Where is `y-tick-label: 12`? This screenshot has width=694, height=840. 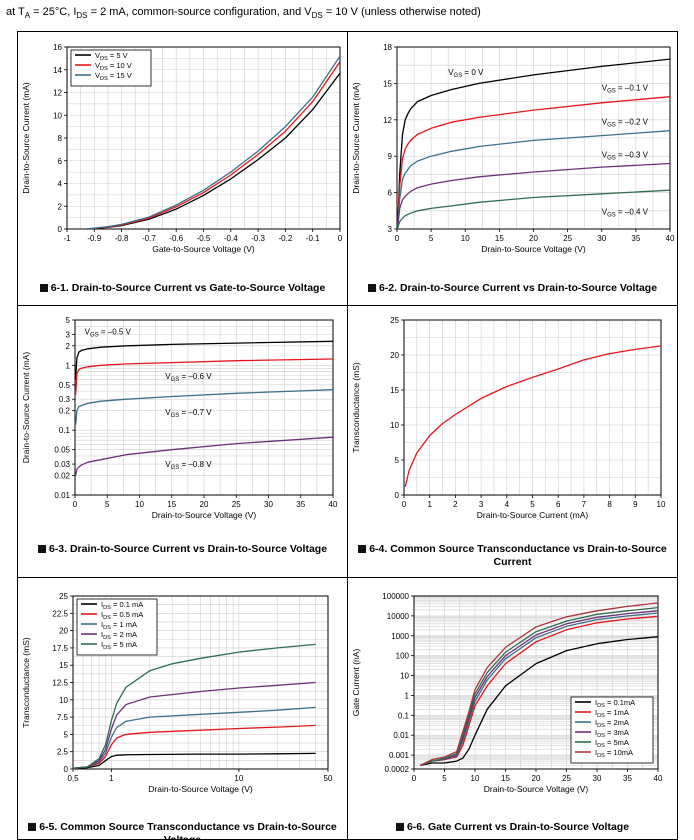
y-tick-label: 12 is located at coordinates (387, 120).